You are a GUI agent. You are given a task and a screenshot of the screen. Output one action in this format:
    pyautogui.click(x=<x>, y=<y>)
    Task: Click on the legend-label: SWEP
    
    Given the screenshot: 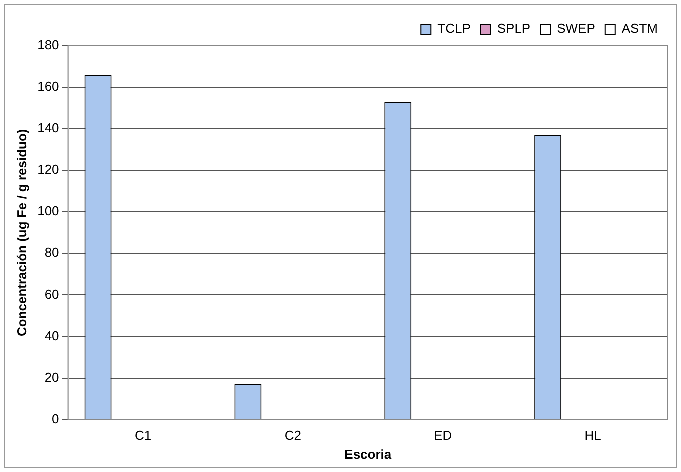 What is the action you would take?
    pyautogui.click(x=576, y=28)
    